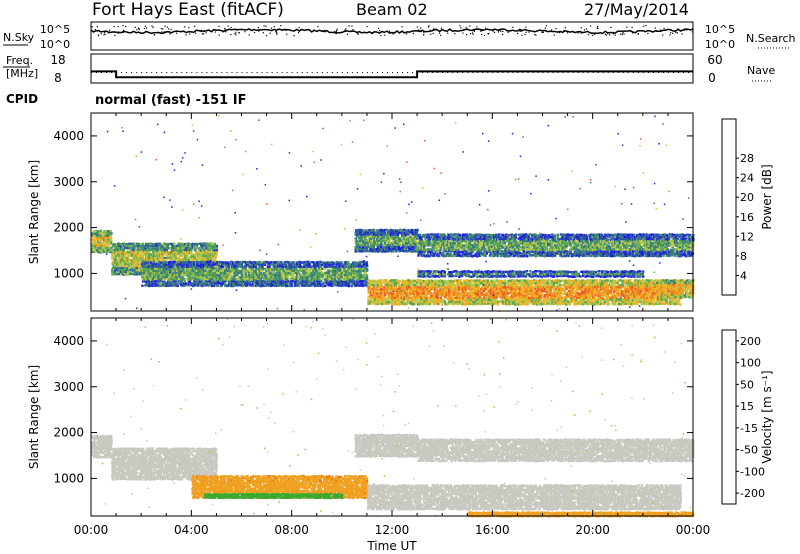  Describe the element at coordinates (399, 36) in the screenshot. I see `noise-panel: N.Sky 10^5 10^0 10^5 10^0 N.Search` at that location.